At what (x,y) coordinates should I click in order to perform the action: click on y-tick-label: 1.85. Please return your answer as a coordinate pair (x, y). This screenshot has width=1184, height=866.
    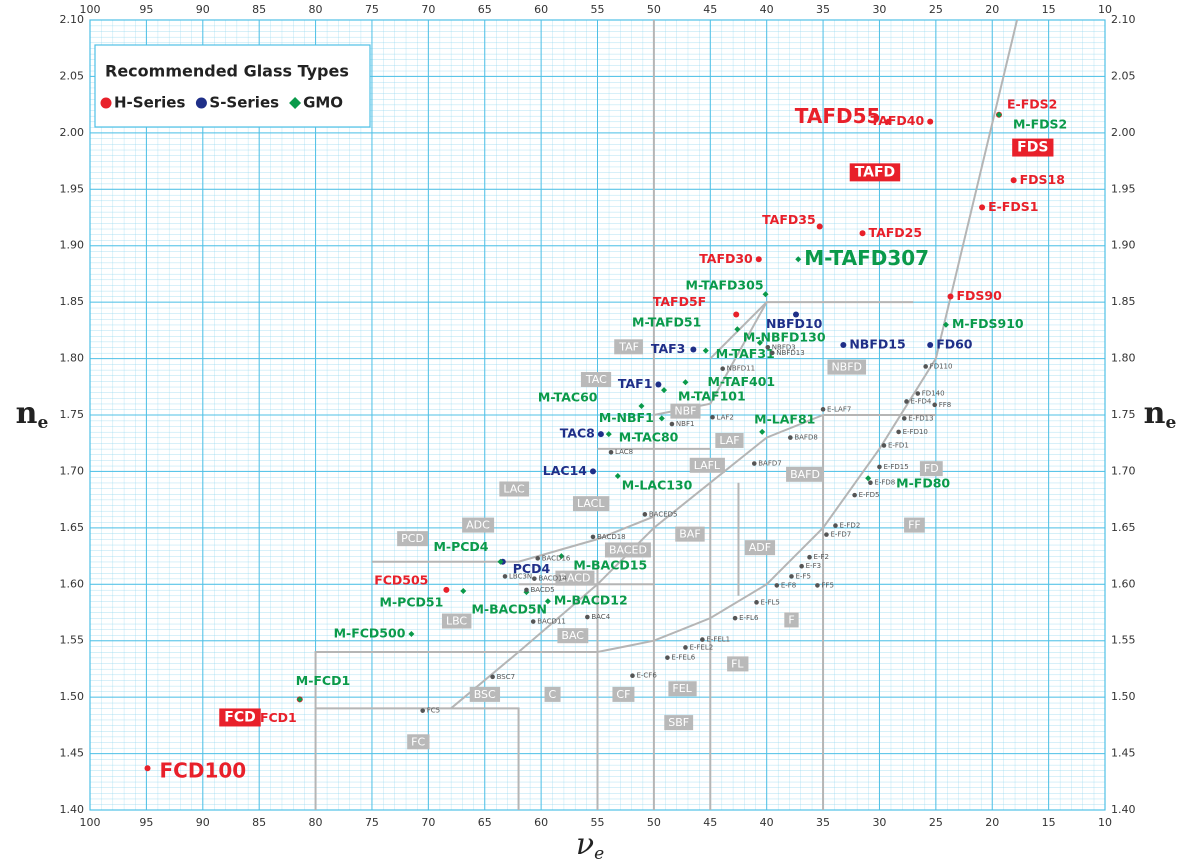
    Looking at the image, I should click on (1123, 301).